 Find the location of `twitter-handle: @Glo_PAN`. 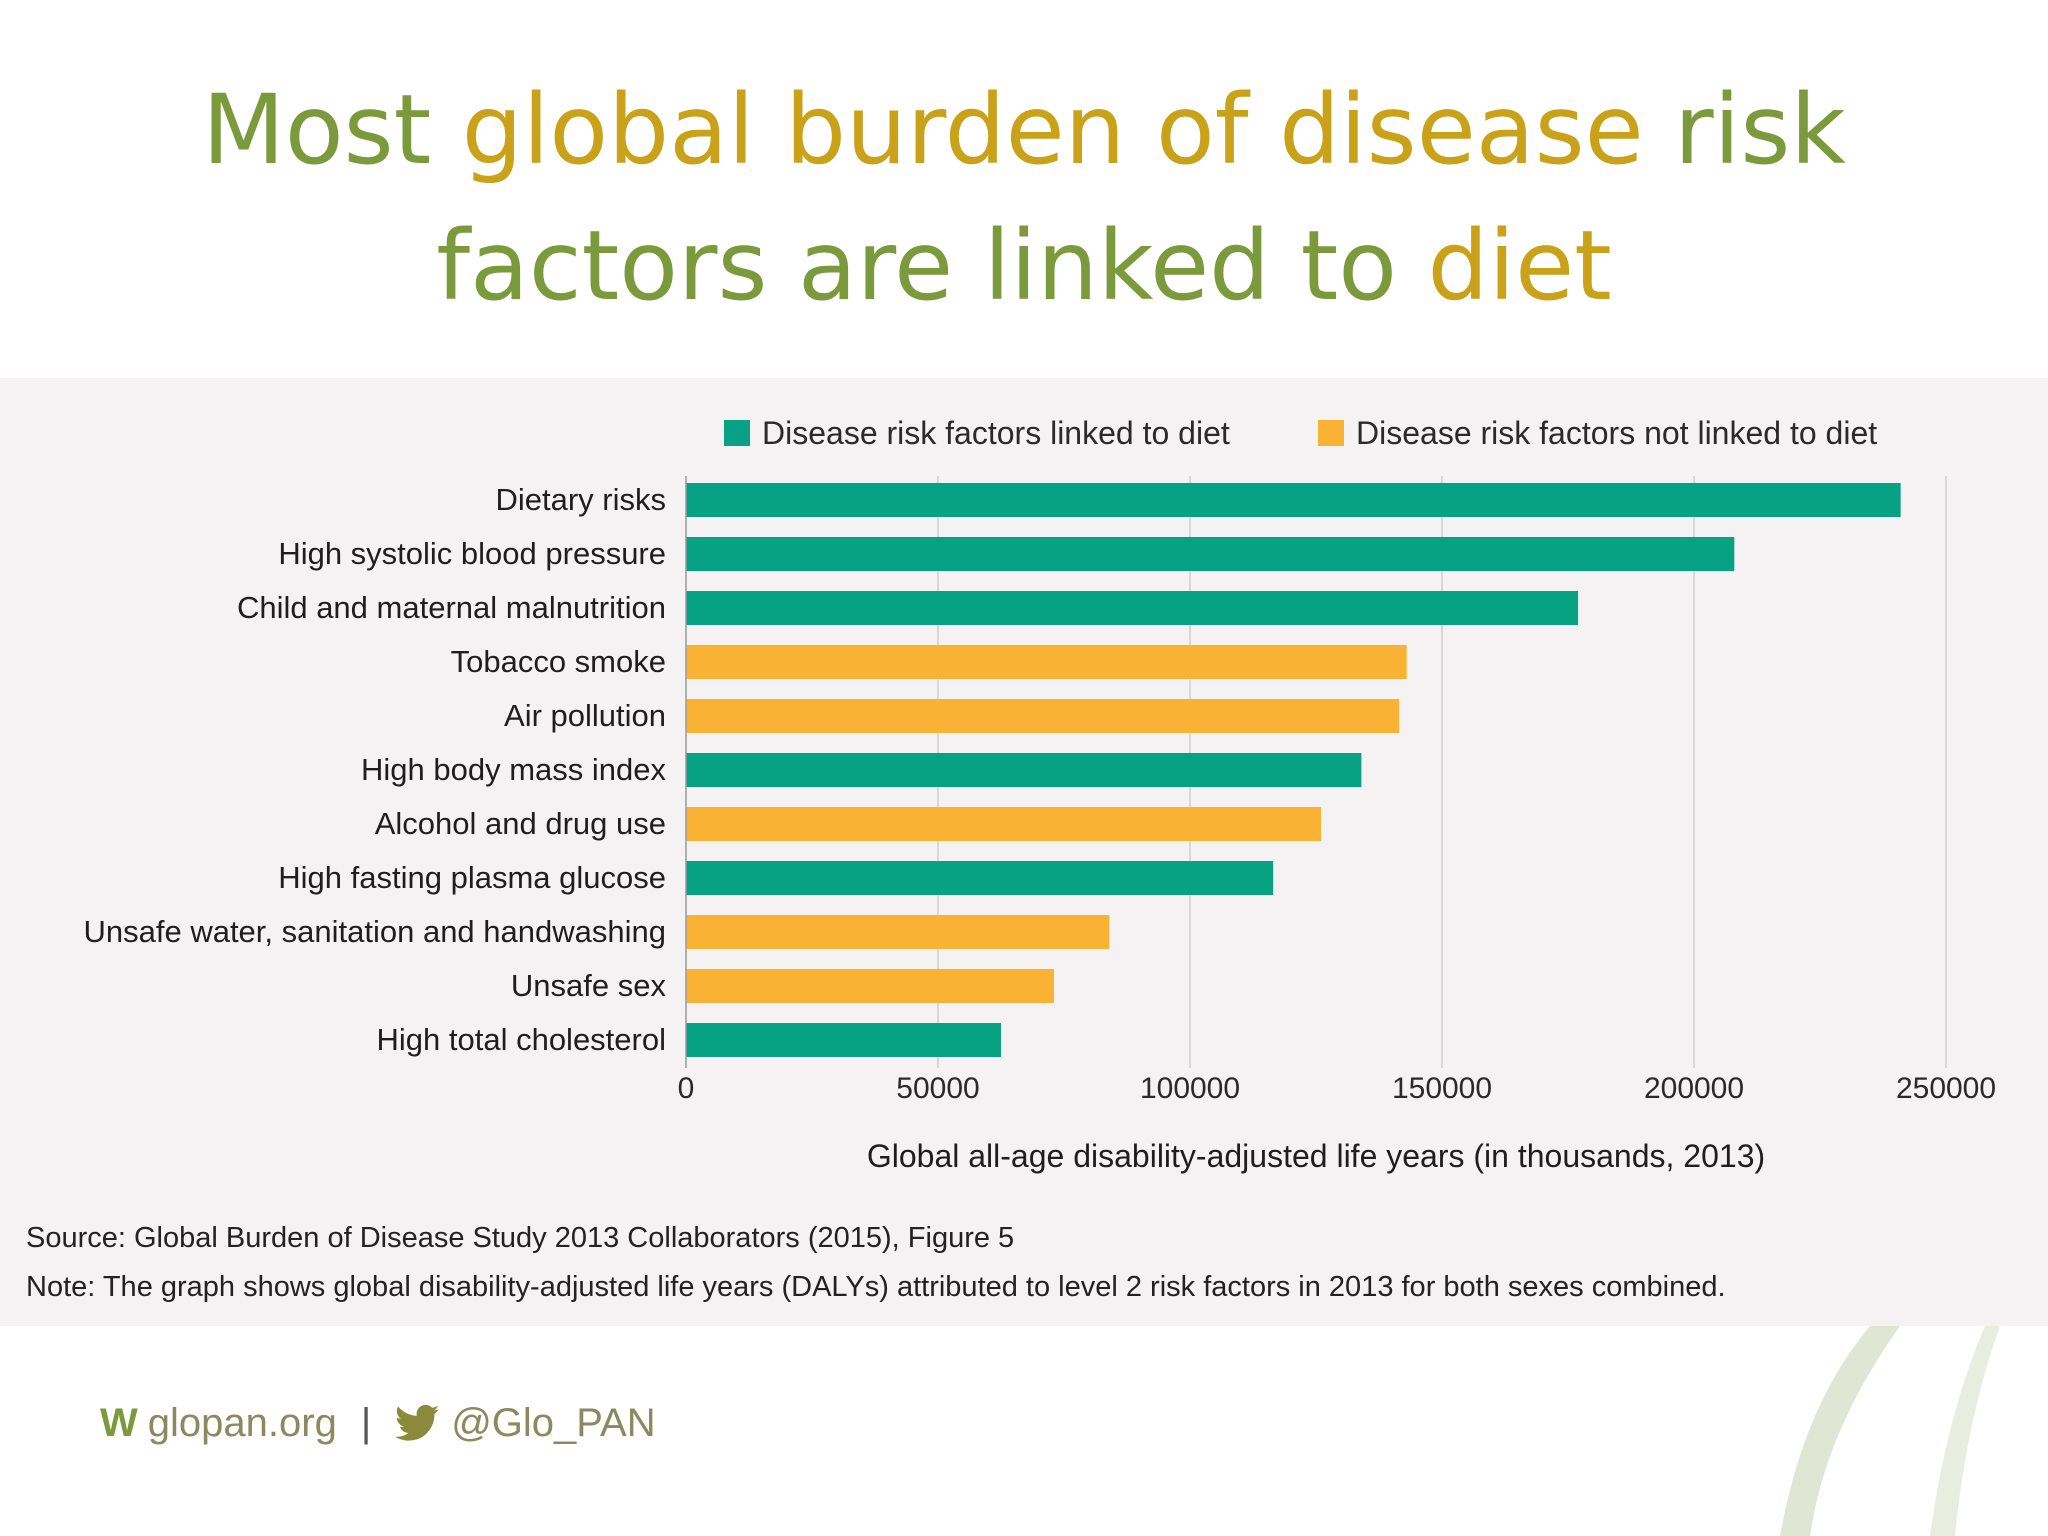

twitter-handle: @Glo_PAN is located at coordinates (553, 1422).